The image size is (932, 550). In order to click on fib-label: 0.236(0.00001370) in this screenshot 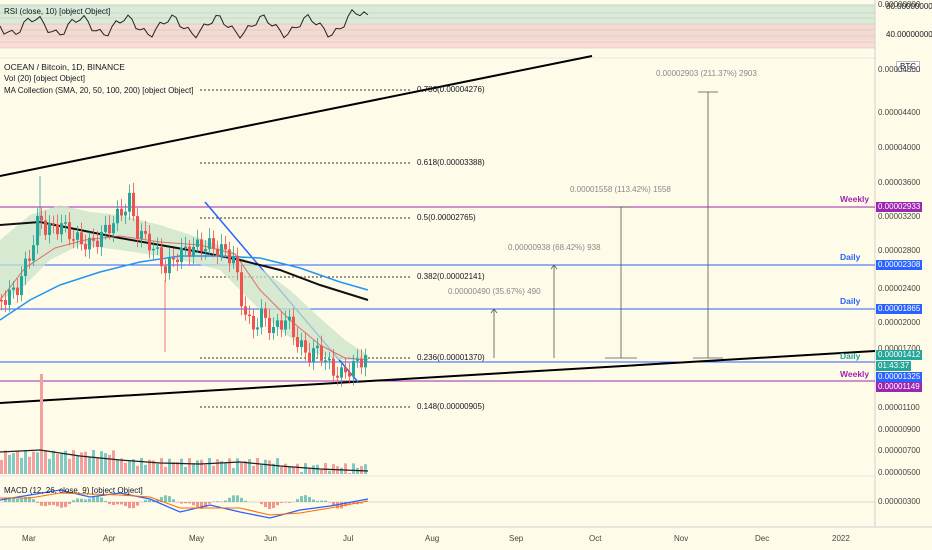, I will do `click(451, 357)`.